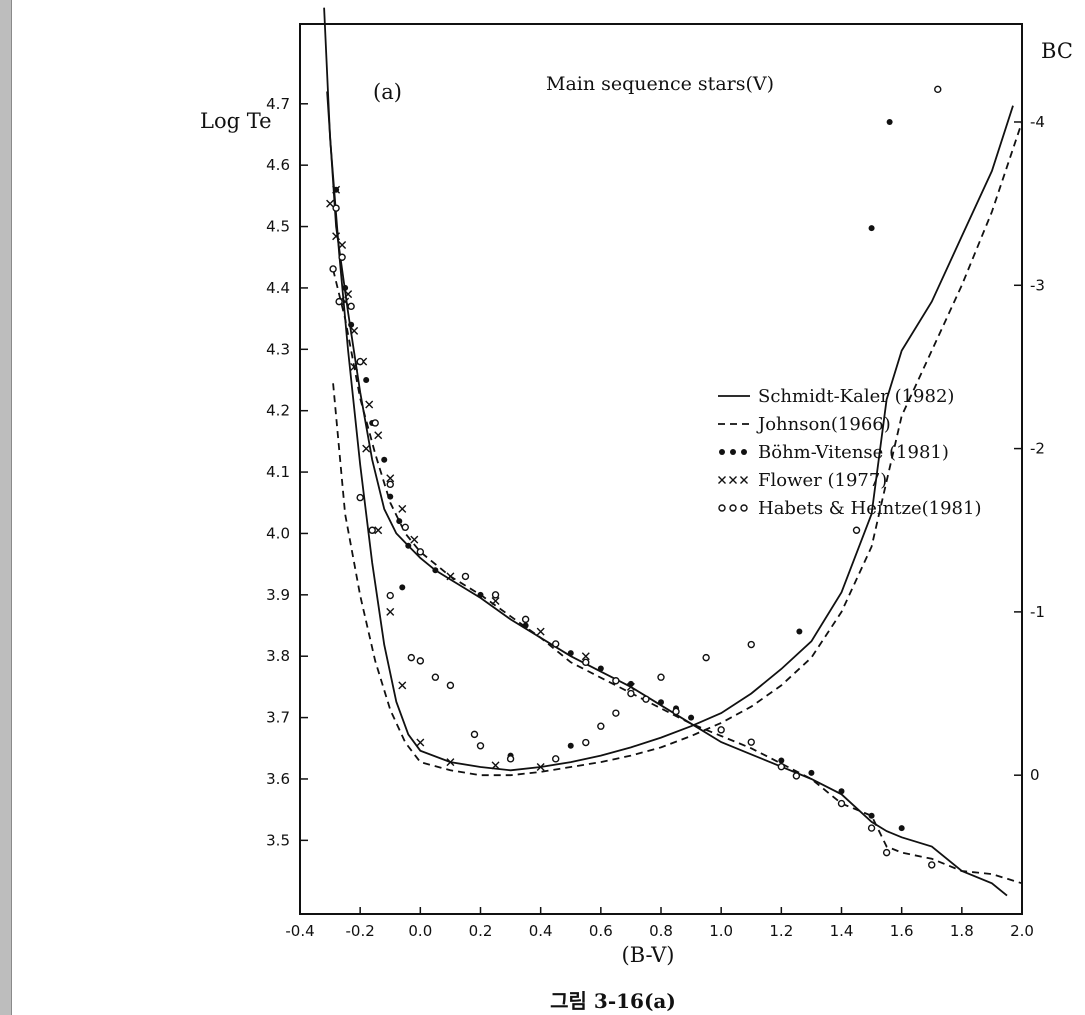  What do you see at coordinates (1057, 51) in the screenshot?
I see `y-right-axis-title: BC` at bounding box center [1057, 51].